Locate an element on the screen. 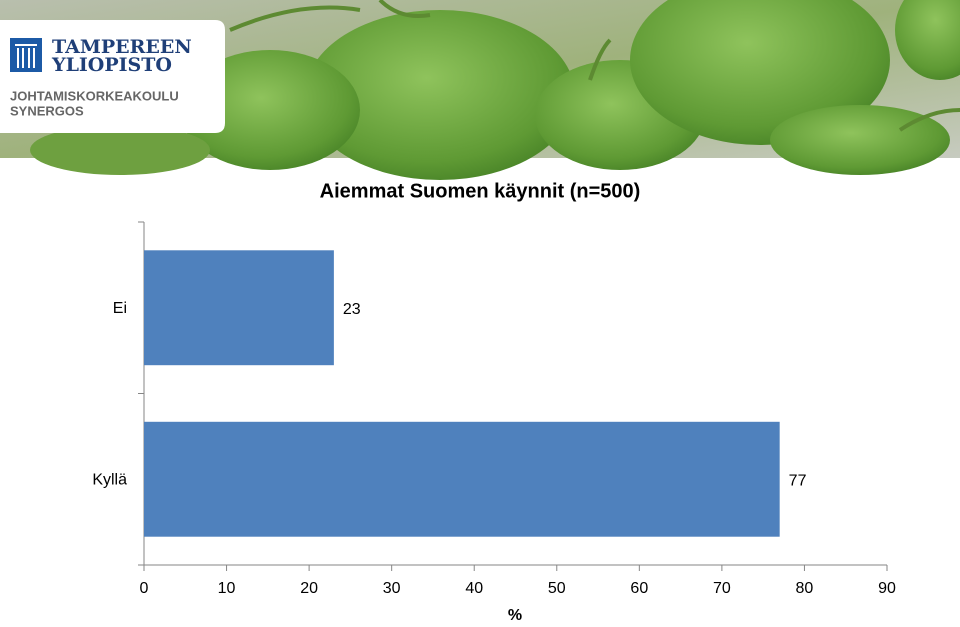 The width and height of the screenshot is (960, 627). x-tick-label: 0 is located at coordinates (144, 588).